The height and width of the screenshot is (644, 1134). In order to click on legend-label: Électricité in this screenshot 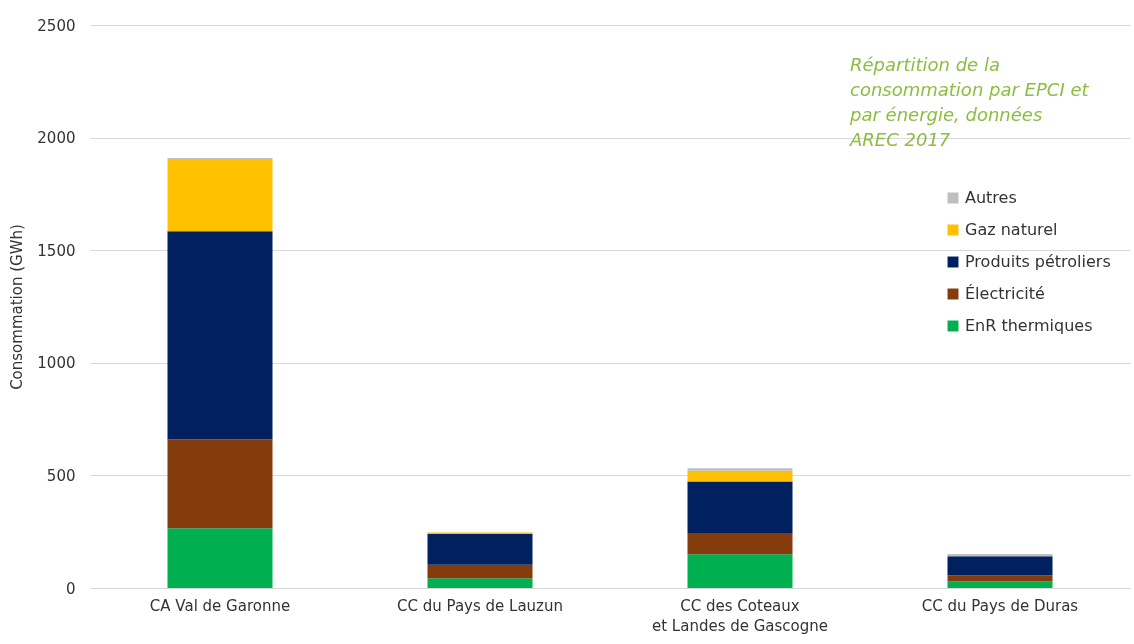, I will do `click(1005, 293)`.